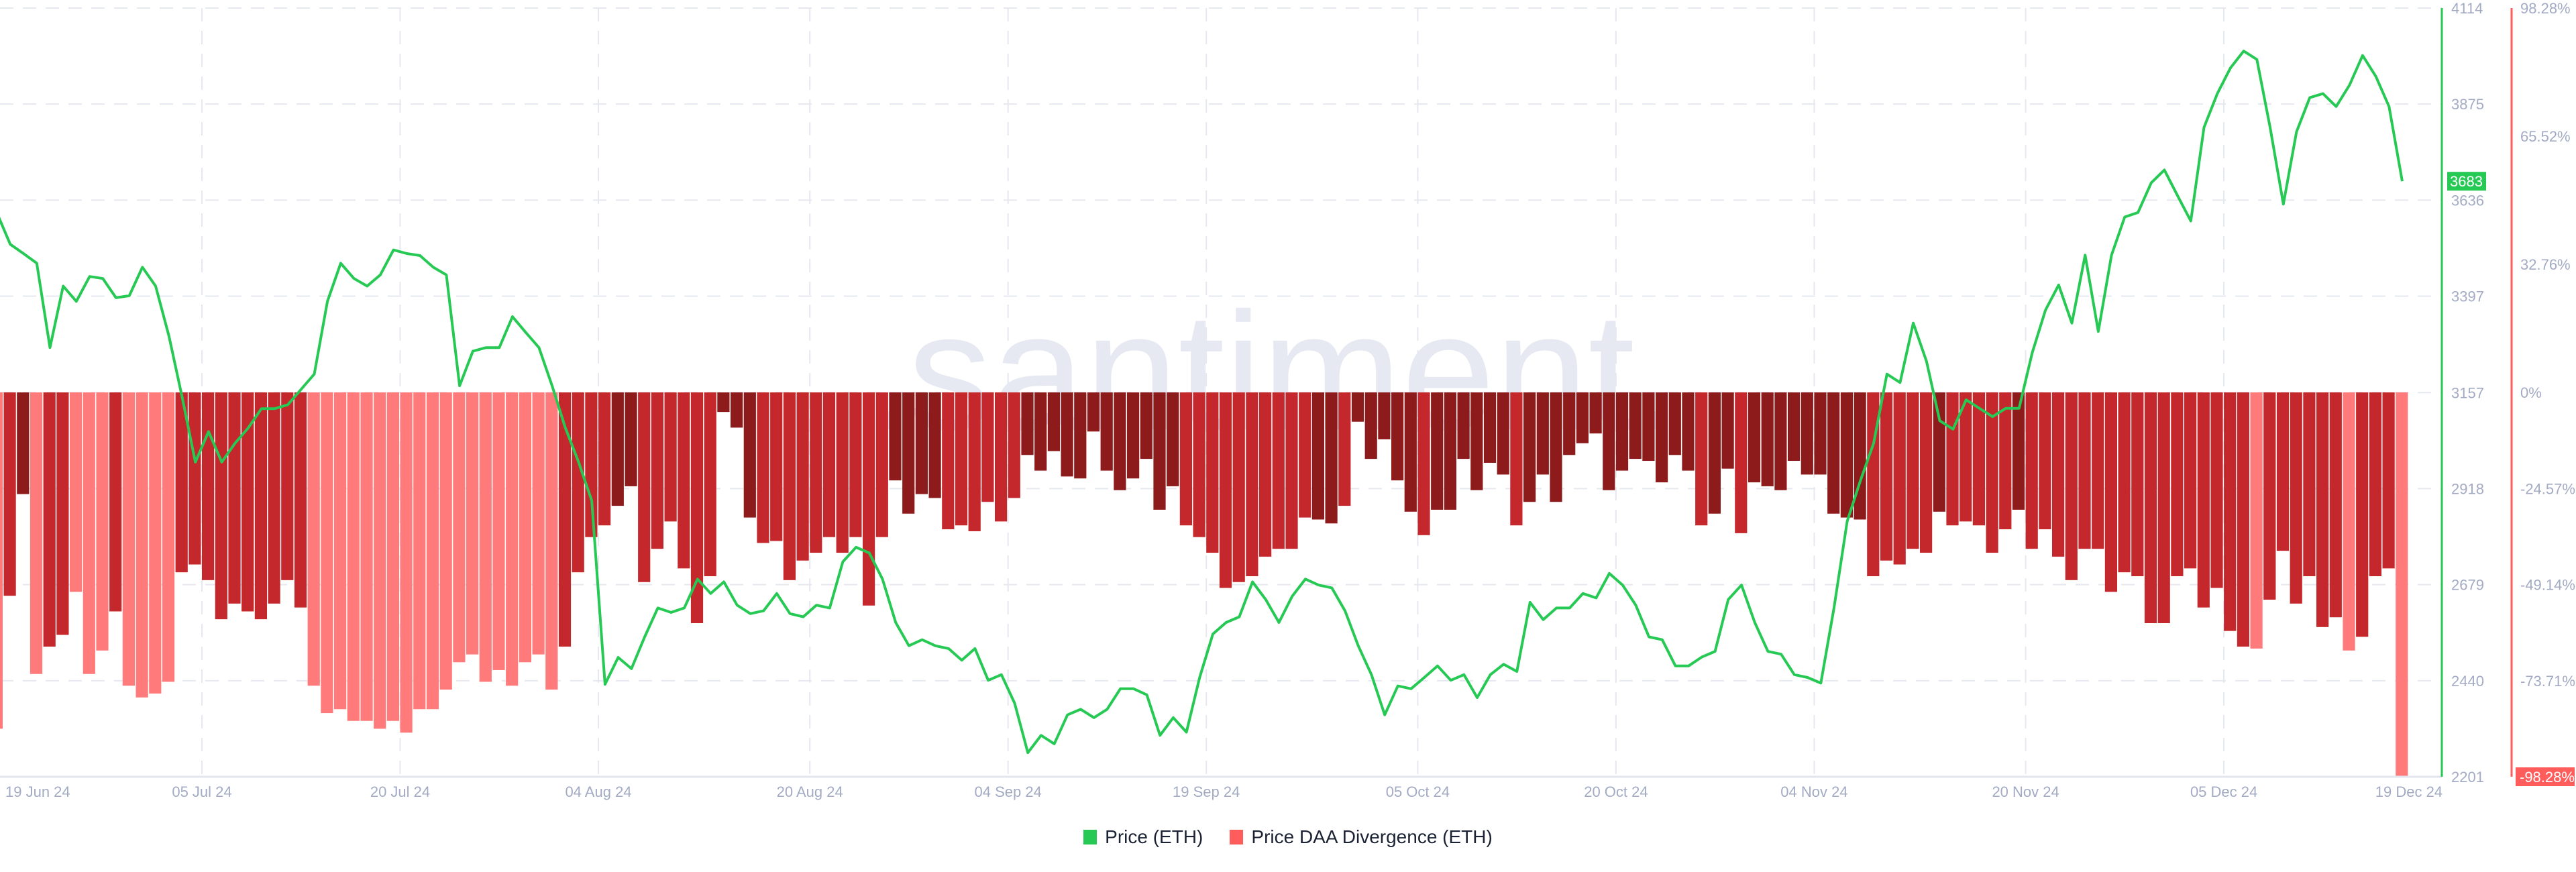  Describe the element at coordinates (598, 791) in the screenshot. I see `date-axis-tick: 04 Aug 24` at that location.